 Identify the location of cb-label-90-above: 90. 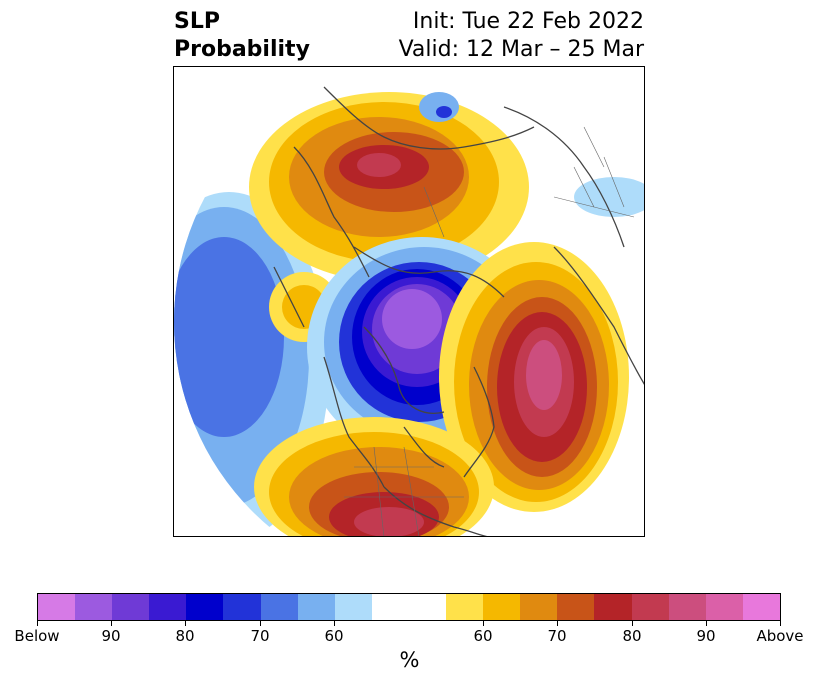
(706, 636).